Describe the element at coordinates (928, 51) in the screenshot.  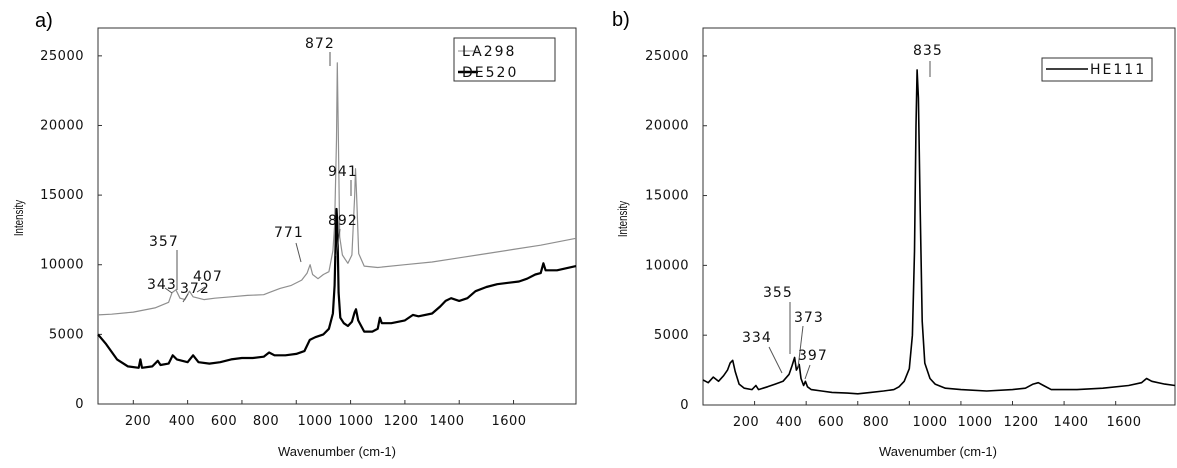
I see `peak-label-835: 835` at that location.